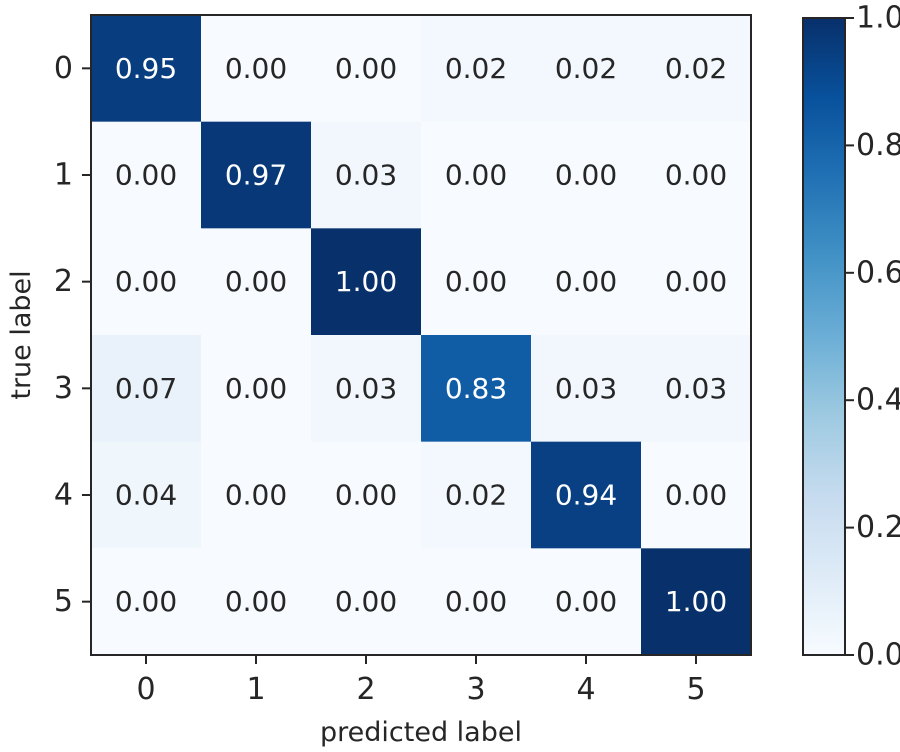 The image size is (900, 752). I want to click on heatmap-cell-r4-c2, so click(366, 495).